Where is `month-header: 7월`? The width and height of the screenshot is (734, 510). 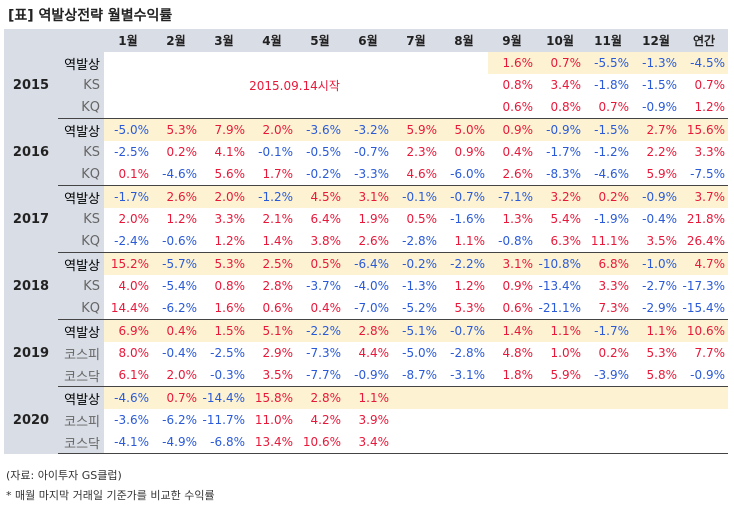 month-header: 7월 is located at coordinates (416, 40).